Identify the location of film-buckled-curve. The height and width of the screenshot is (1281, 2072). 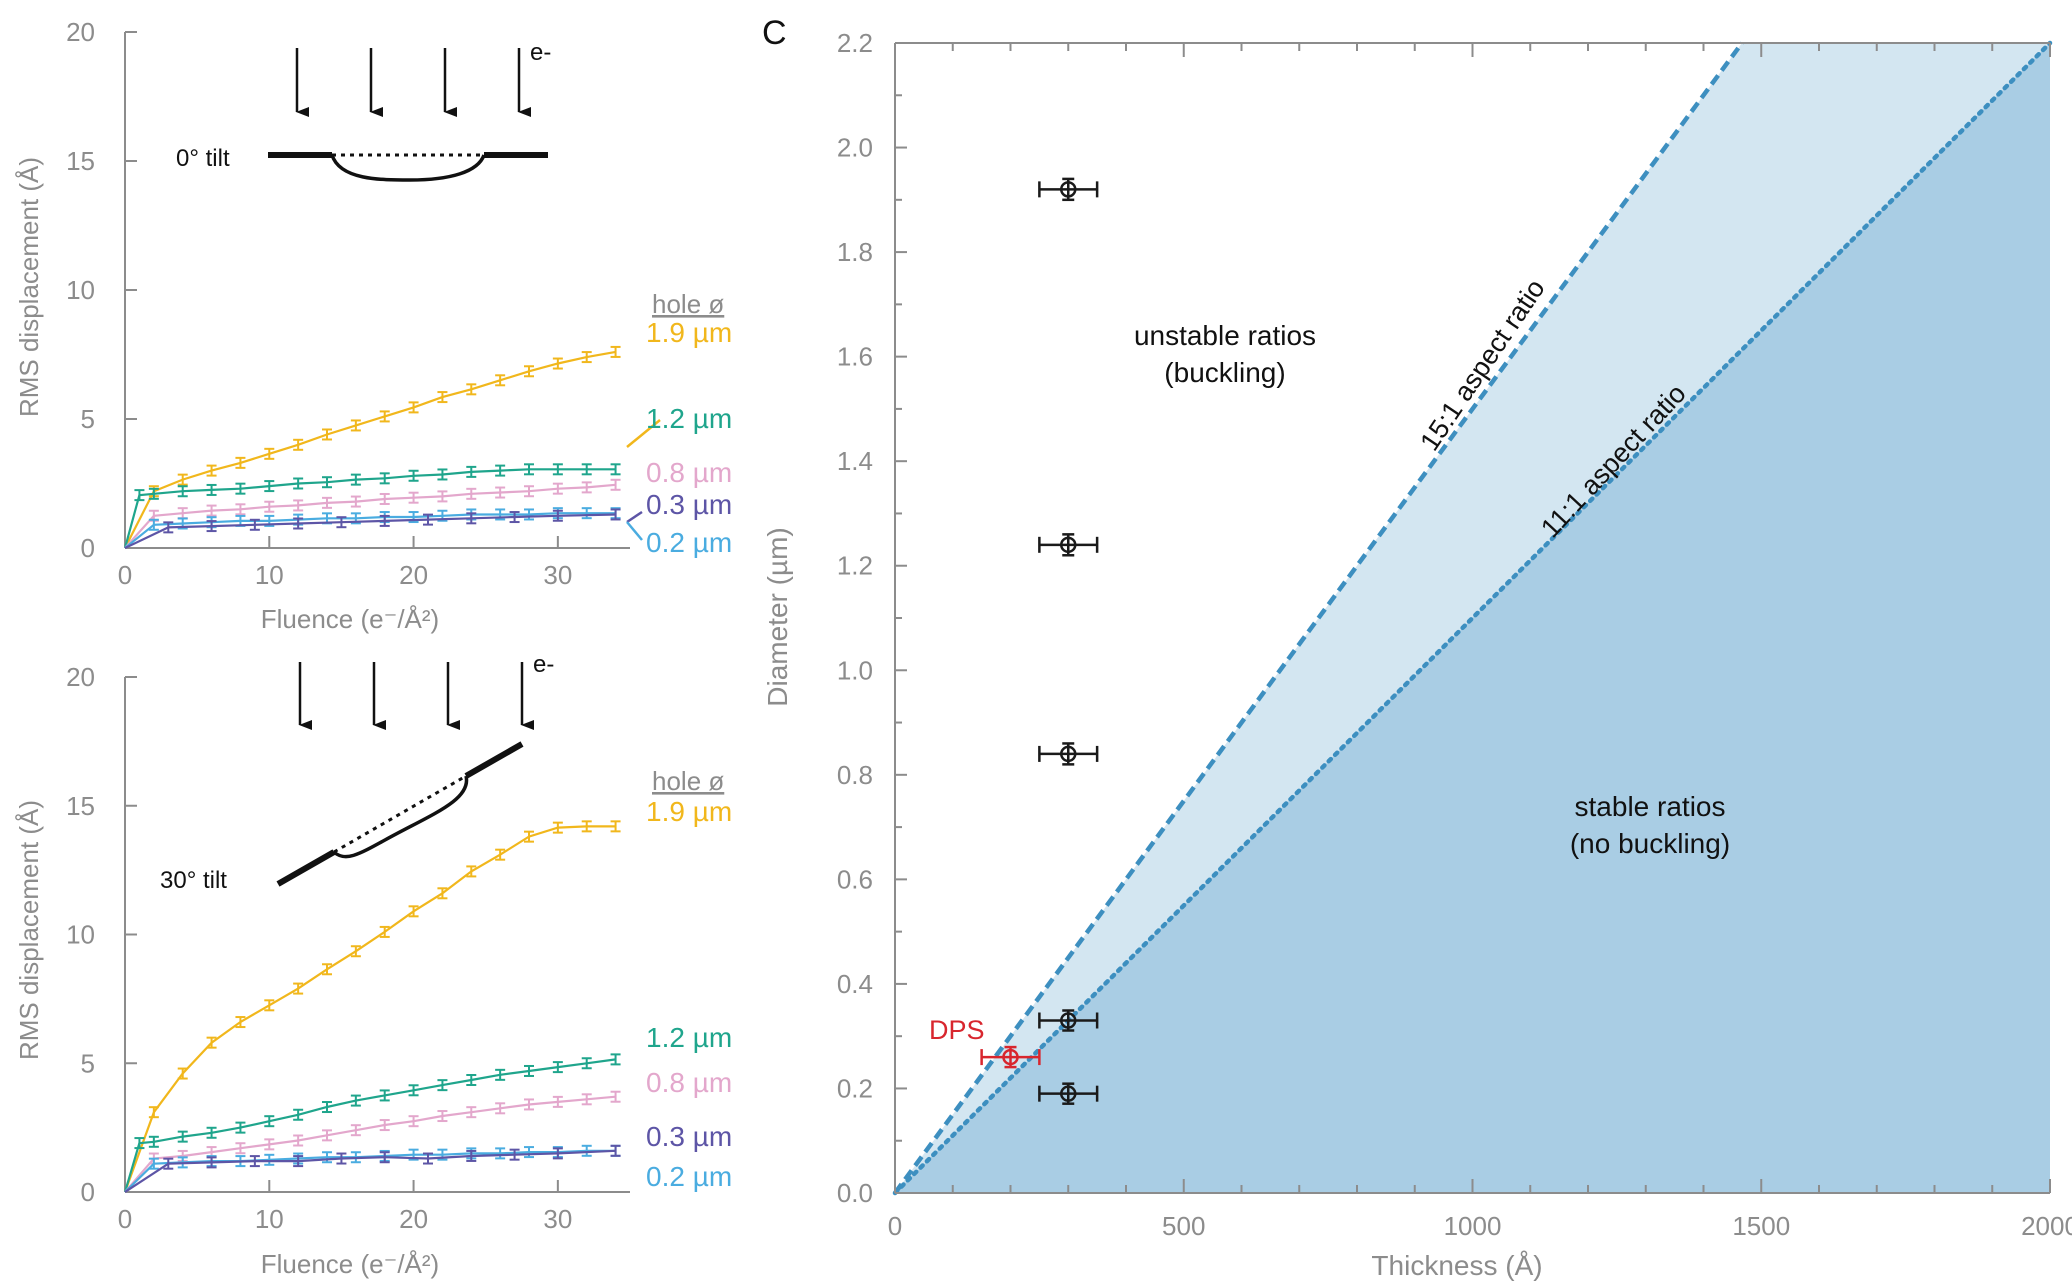
(408, 167).